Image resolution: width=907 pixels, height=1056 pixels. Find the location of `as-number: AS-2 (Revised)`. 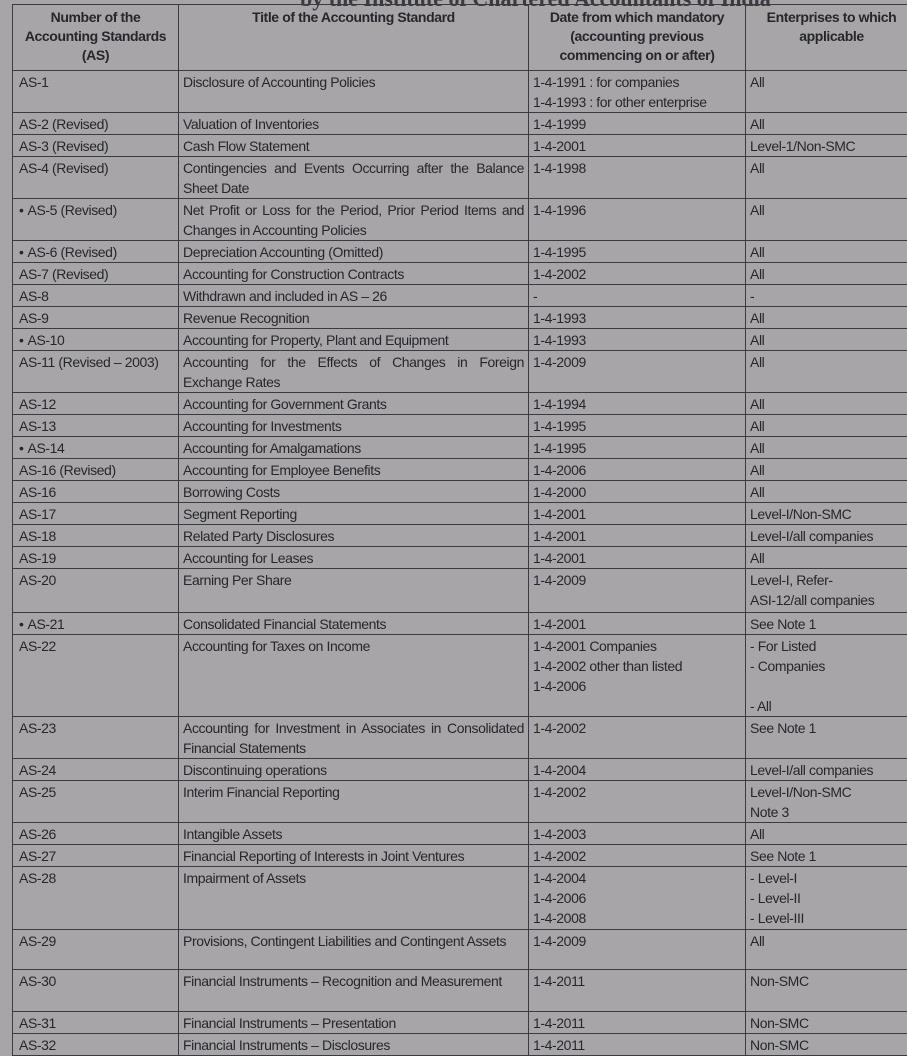

as-number: AS-2 (Revised) is located at coordinates (63, 124).